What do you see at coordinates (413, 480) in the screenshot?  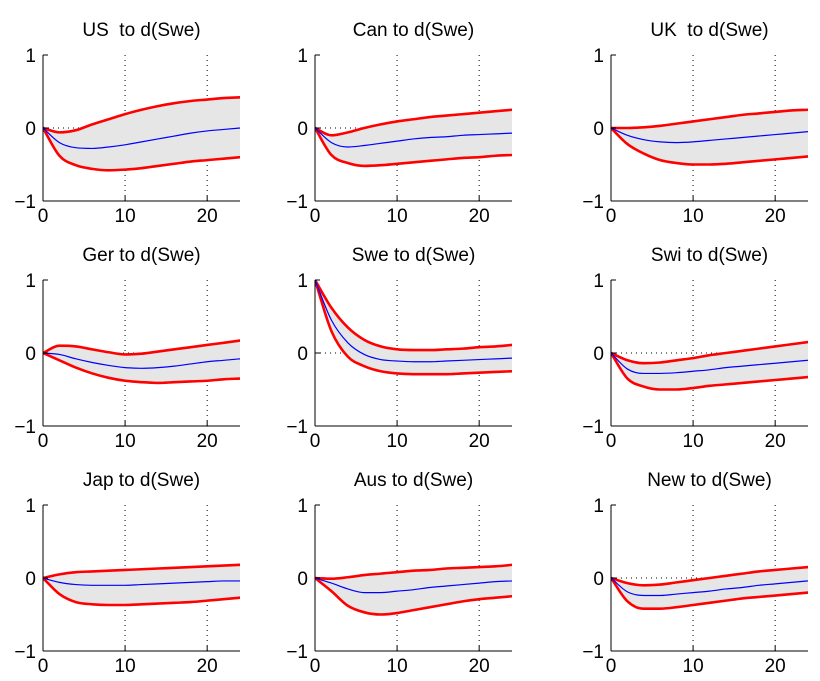 I see `panel-title: Aus to d(Swe)` at bounding box center [413, 480].